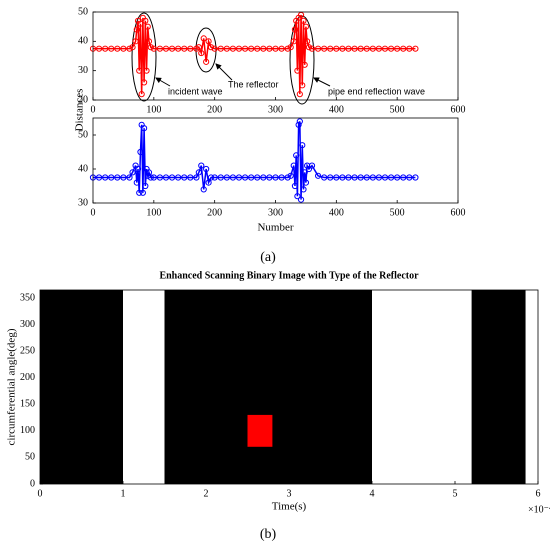  Describe the element at coordinates (206, 493) in the screenshot. I see `x-tick-label: 2` at that location.